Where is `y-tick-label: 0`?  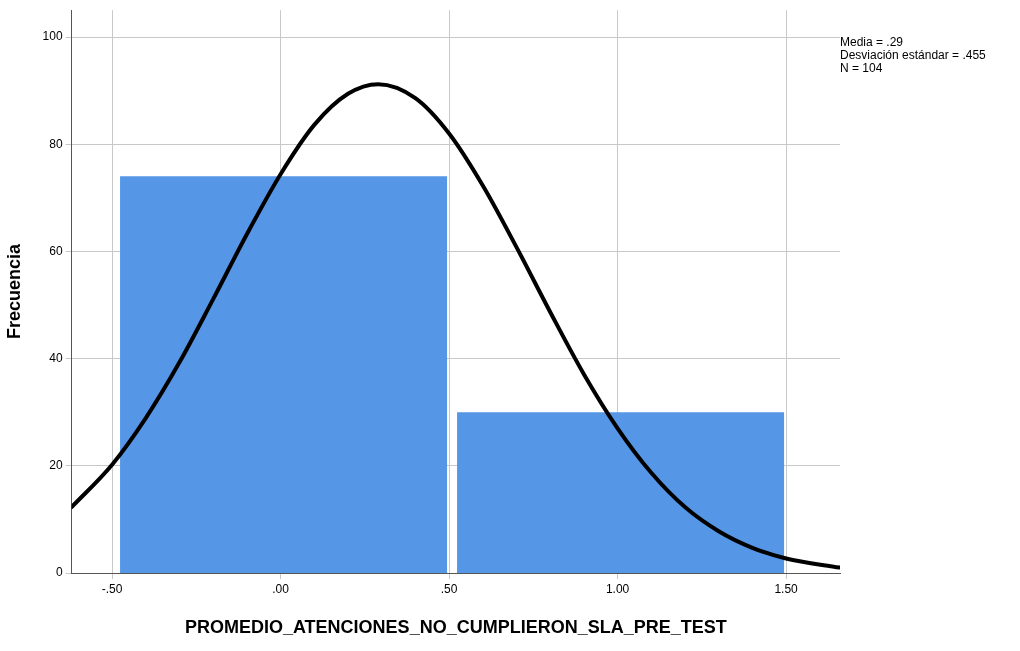 y-tick-label: 0 is located at coordinates (59, 572).